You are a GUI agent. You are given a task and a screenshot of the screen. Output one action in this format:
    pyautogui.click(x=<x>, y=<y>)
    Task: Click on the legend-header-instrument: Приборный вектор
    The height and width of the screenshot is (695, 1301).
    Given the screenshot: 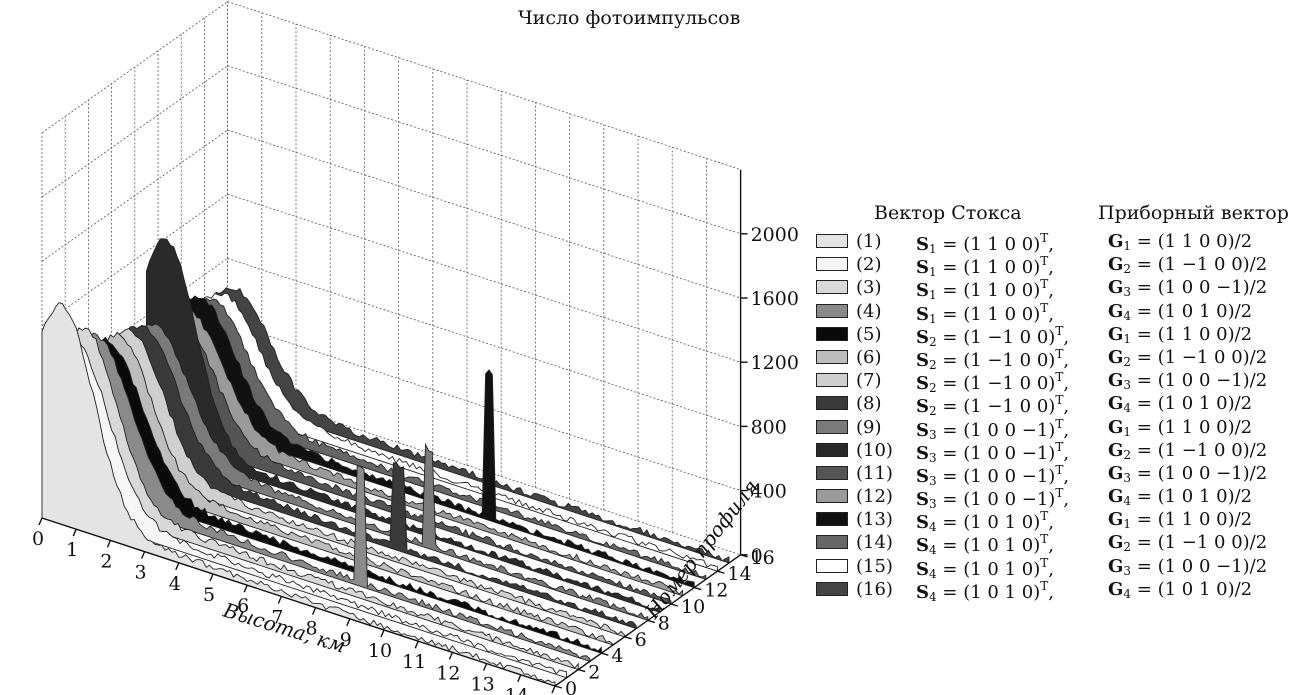 What is the action you would take?
    pyautogui.click(x=1193, y=213)
    